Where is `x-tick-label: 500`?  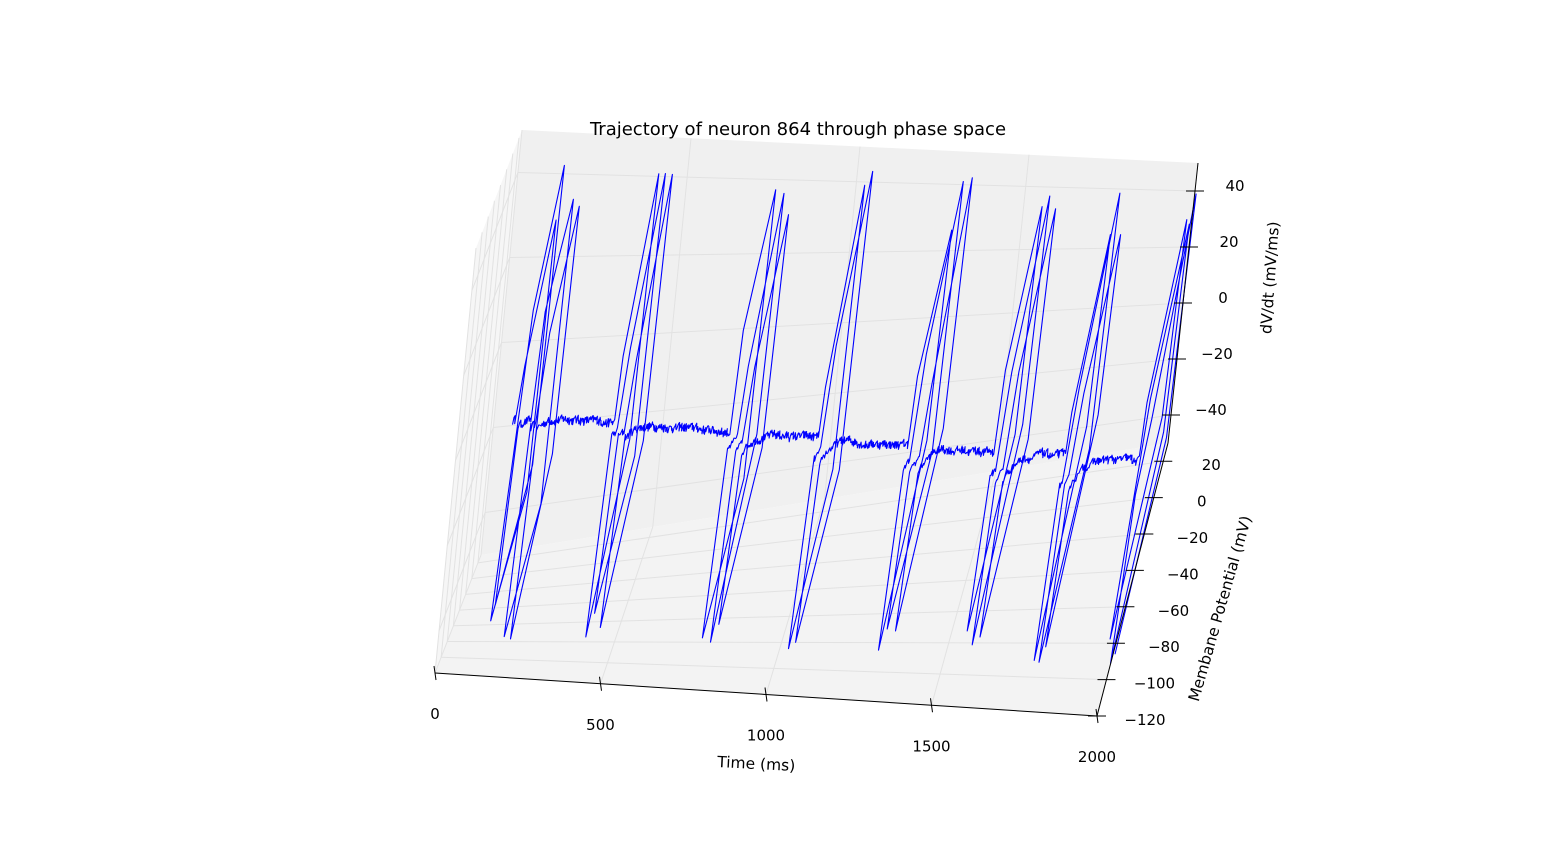 x-tick-label: 500 is located at coordinates (600, 725).